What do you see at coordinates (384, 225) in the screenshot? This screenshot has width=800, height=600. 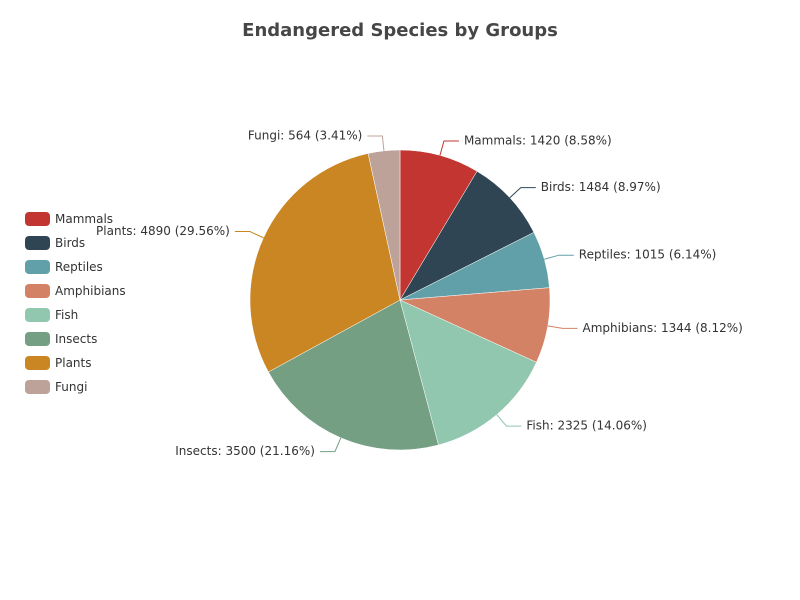 I see `pie-slice-fungi` at bounding box center [384, 225].